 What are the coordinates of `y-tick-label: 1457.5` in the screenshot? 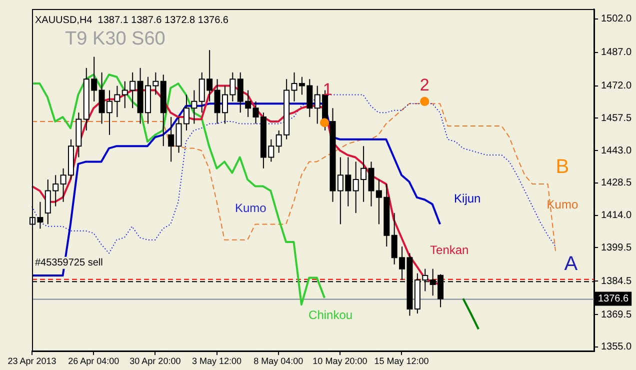 It's located at (616, 118).